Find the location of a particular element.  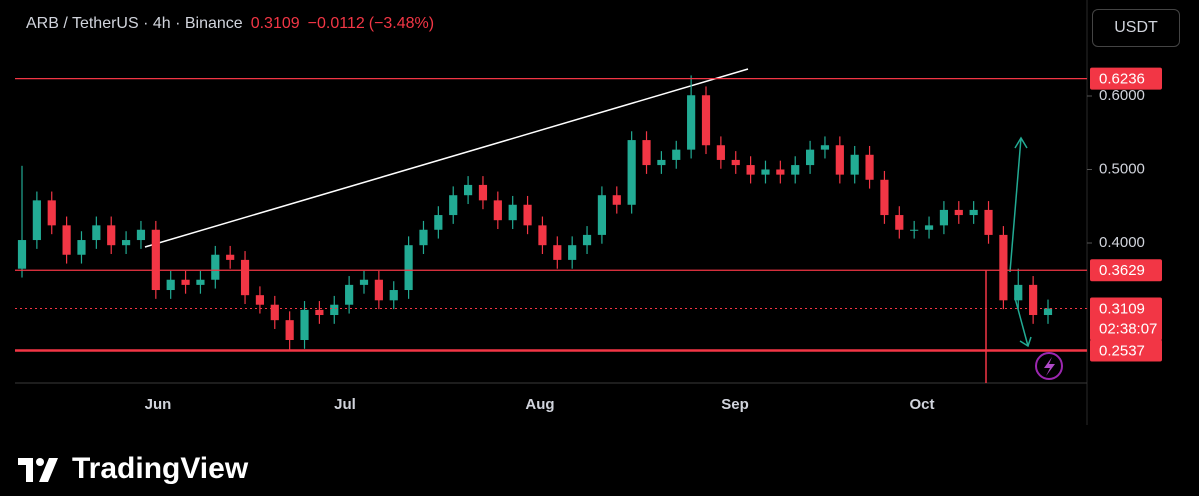

level-label: 0.3629 is located at coordinates (1122, 270).